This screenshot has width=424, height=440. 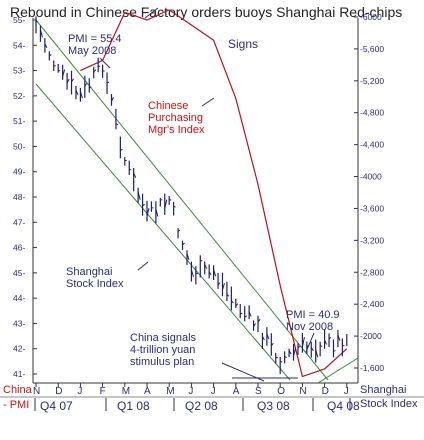 What do you see at coordinates (310, 342) in the screenshot?
I see `pmi-low-pointer` at bounding box center [310, 342].